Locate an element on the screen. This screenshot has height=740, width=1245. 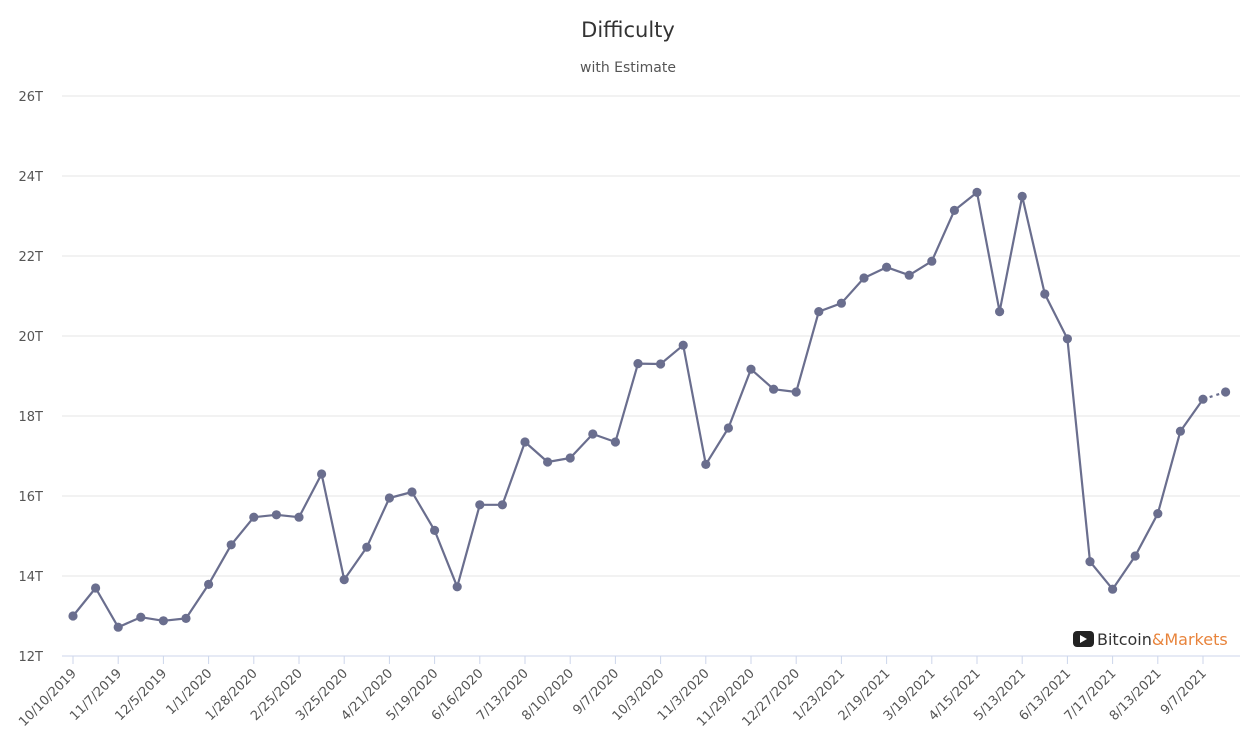
brand-word-1: Bitcoin is located at coordinates (1124, 639).